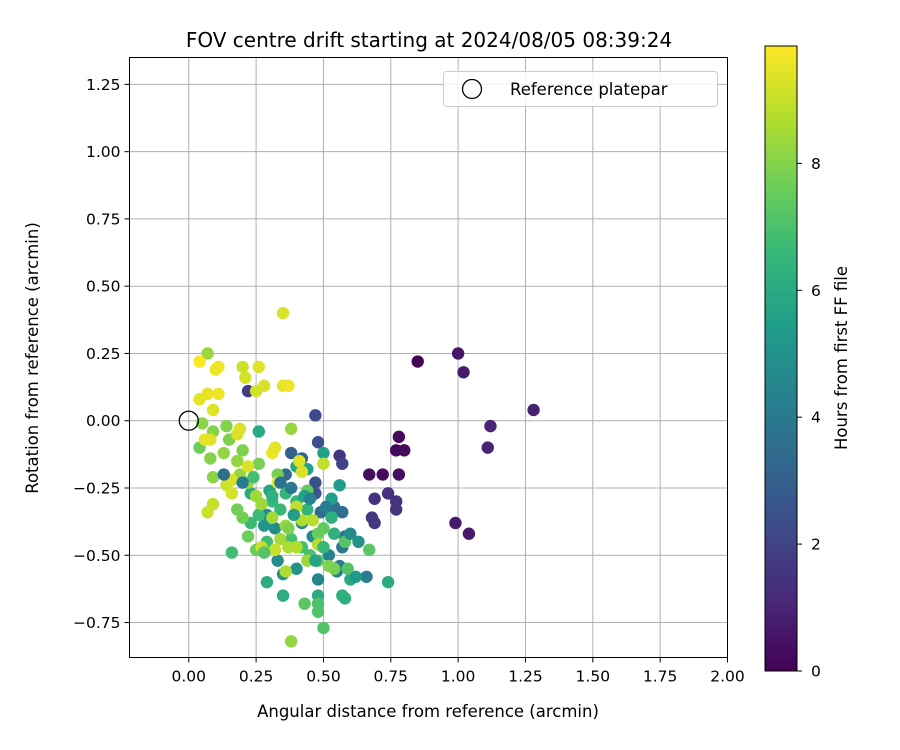 This screenshot has width=900, height=750. Describe the element at coordinates (809, 418) in the screenshot. I see `colorbar-ticks: 0 2 4 6 8` at that location.